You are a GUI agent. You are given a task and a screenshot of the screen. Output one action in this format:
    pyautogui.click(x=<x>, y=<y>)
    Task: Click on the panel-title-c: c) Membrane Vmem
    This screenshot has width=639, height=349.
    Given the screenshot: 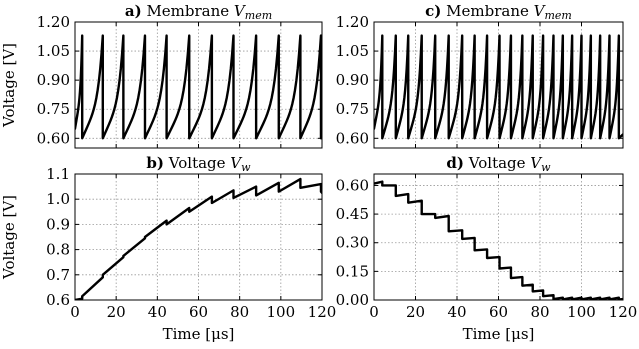 What is the action you would take?
    pyautogui.click(x=498, y=12)
    